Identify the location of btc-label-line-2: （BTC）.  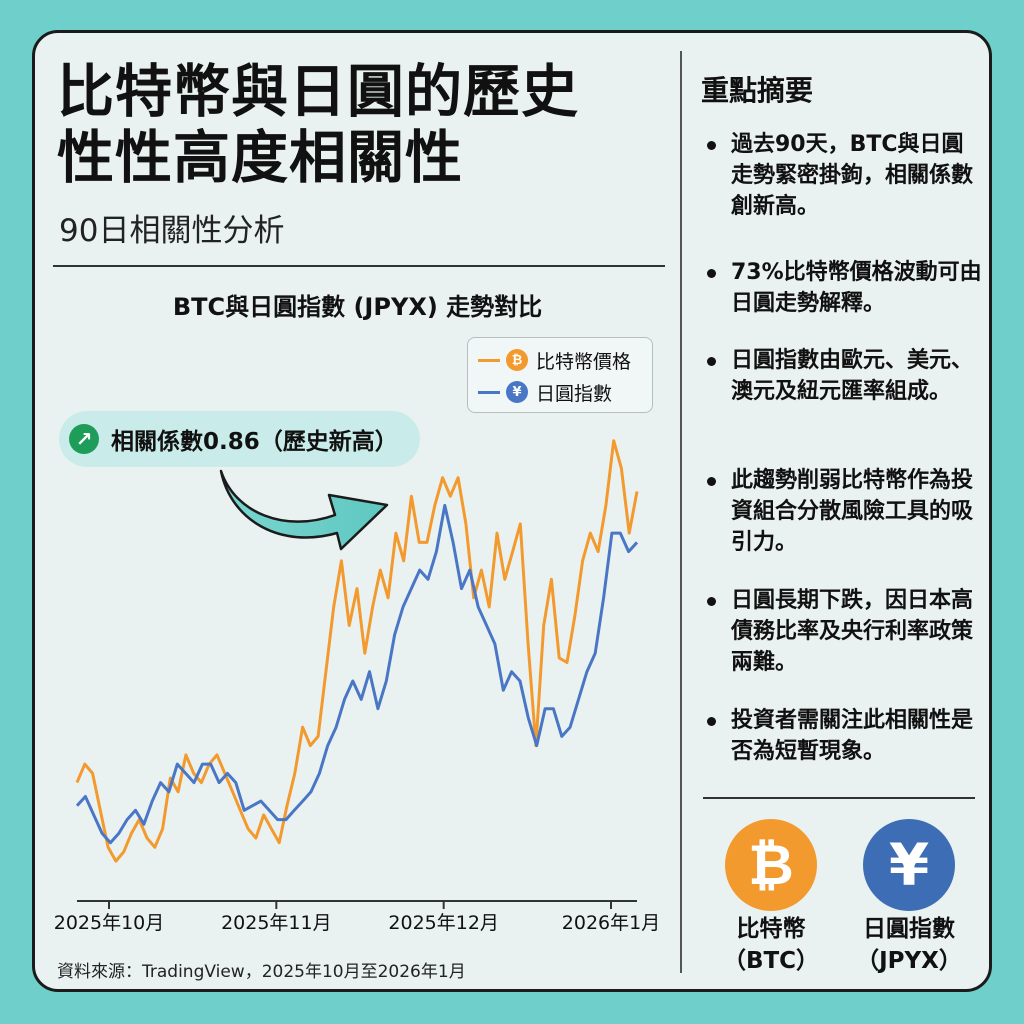
(771, 961).